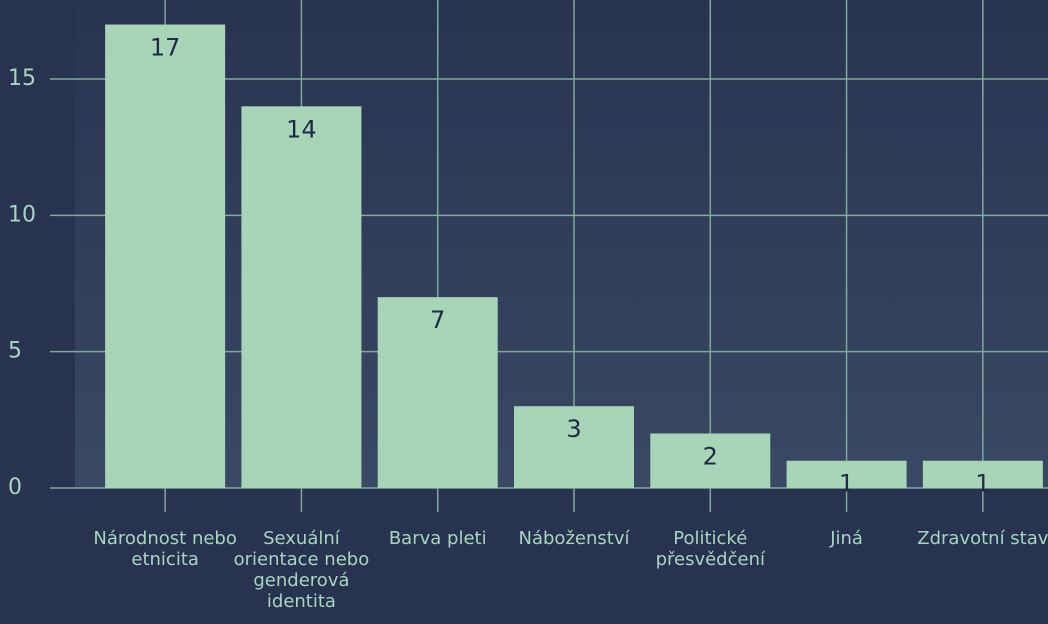  Describe the element at coordinates (437, 320) in the screenshot. I see `data-label: 7` at that location.